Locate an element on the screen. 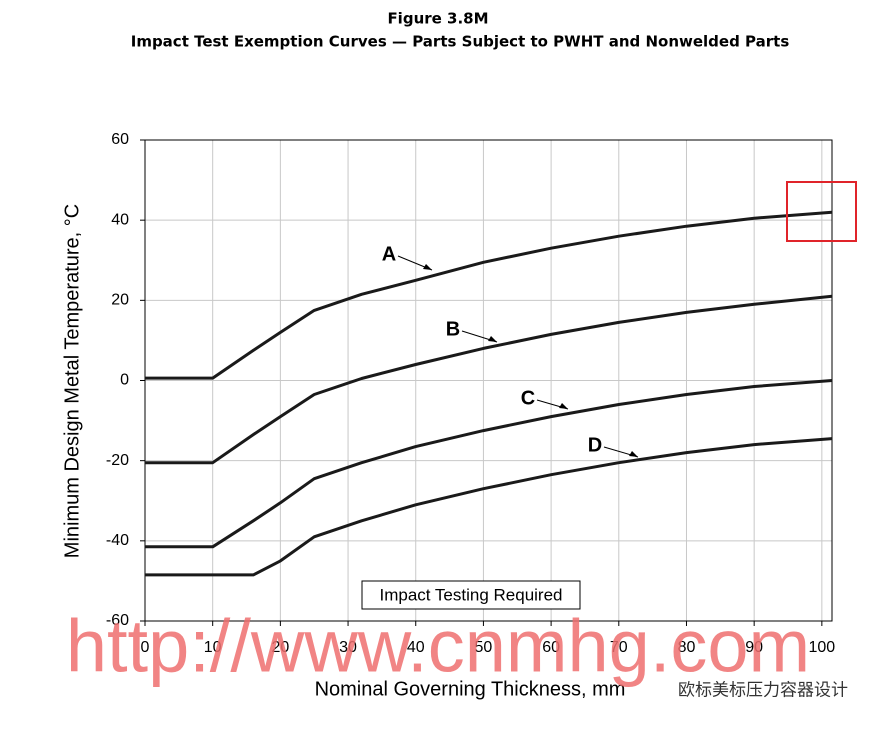  annotation-box is located at coordinates (471, 595).